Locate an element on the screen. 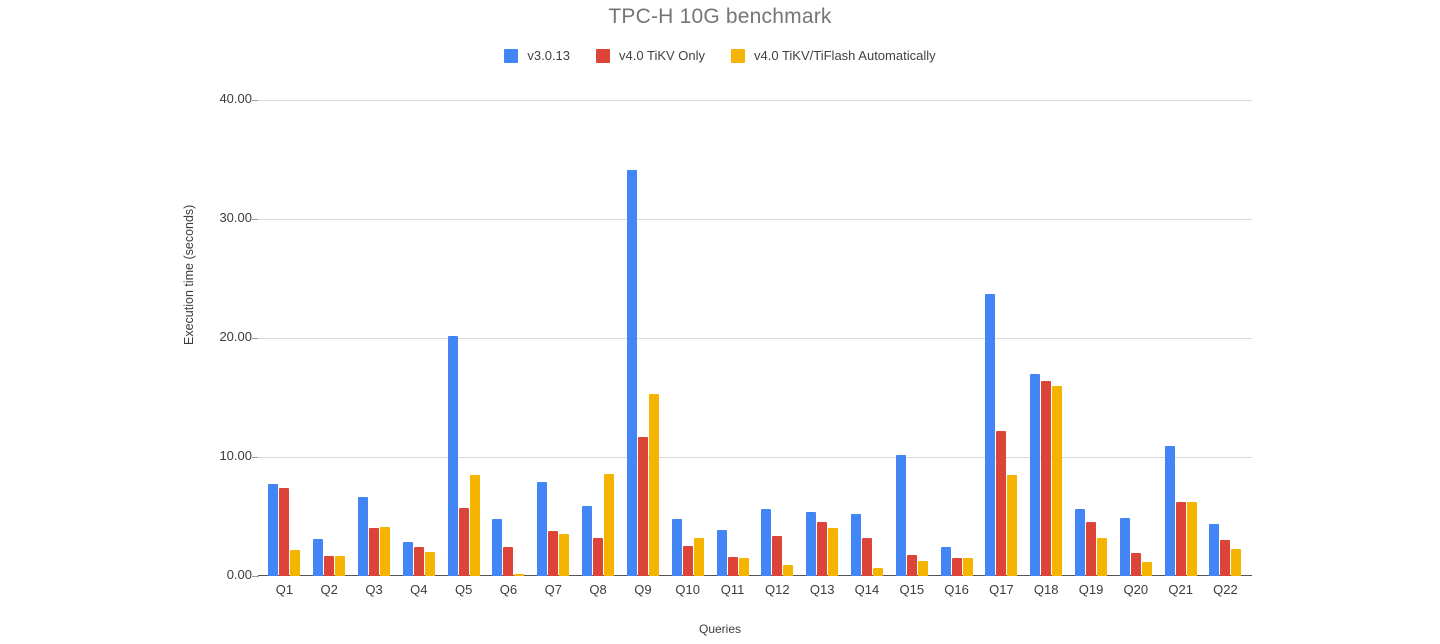 This screenshot has width=1440, height=644. chart-title: TPC-H 10G benchmark is located at coordinates (720, 16).